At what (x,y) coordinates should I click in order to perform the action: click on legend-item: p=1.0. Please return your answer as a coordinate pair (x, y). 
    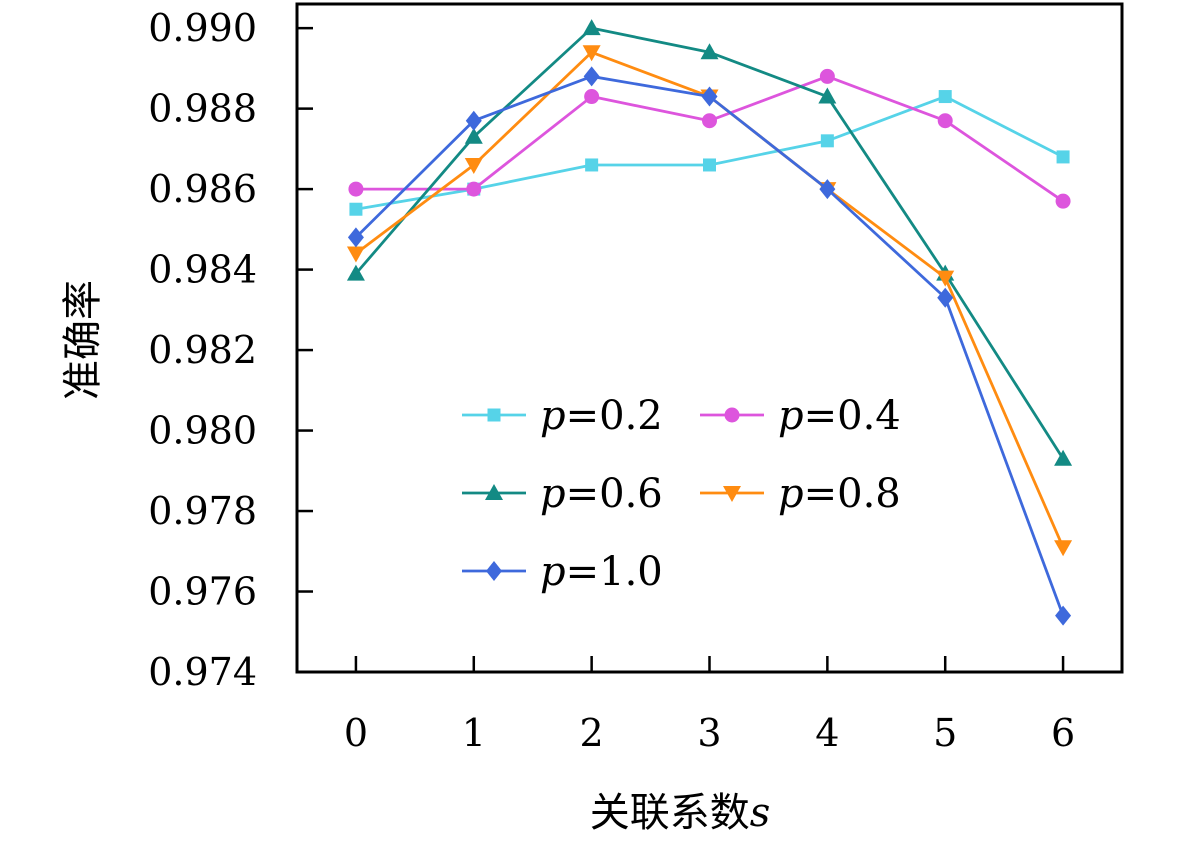
    Looking at the image, I should click on (562, 572).